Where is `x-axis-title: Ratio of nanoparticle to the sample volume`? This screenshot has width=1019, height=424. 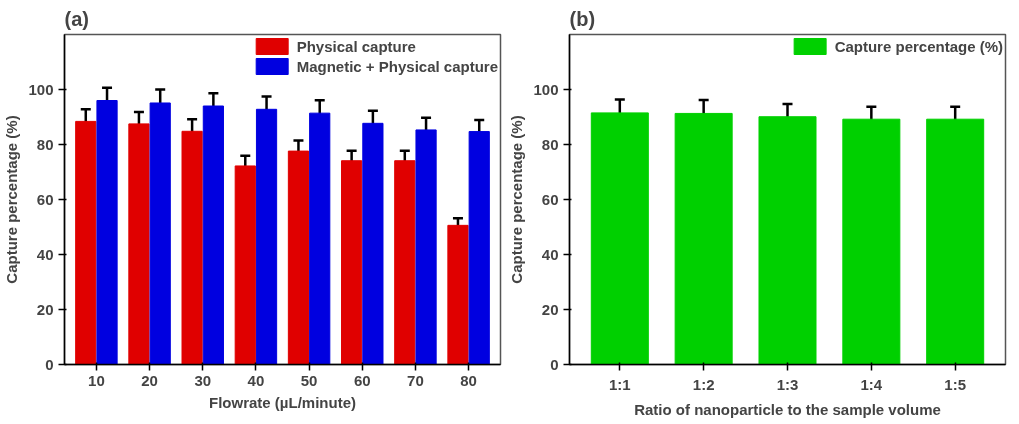
x-axis-title: Ratio of nanoparticle to the sample volume is located at coordinates (787, 409).